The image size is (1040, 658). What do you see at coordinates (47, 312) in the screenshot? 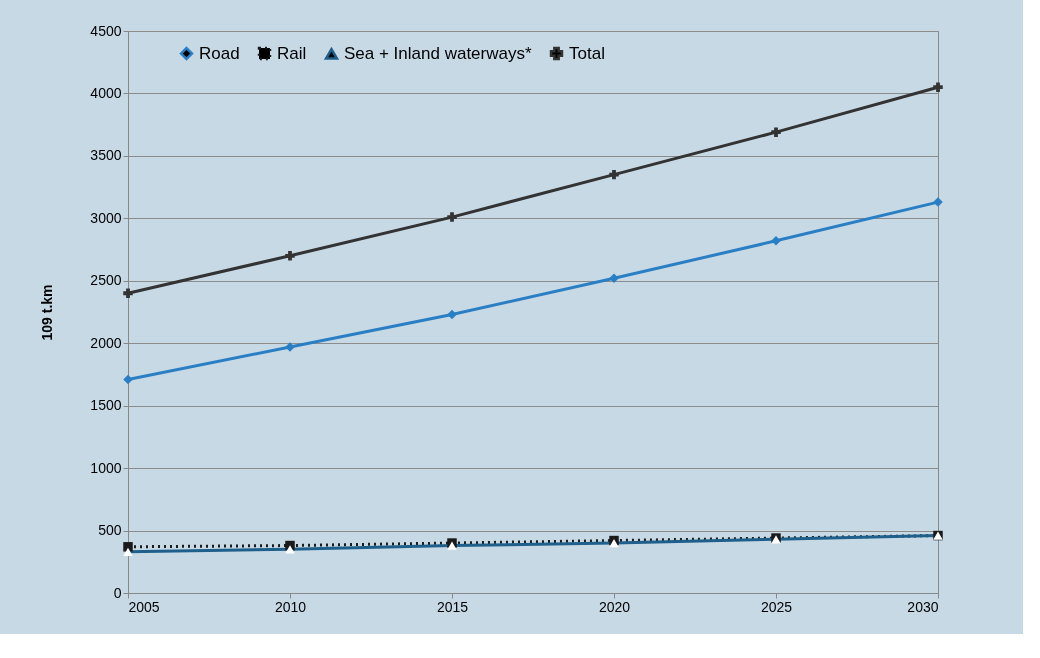
I see `y-axis-title: 109 t.km` at bounding box center [47, 312].